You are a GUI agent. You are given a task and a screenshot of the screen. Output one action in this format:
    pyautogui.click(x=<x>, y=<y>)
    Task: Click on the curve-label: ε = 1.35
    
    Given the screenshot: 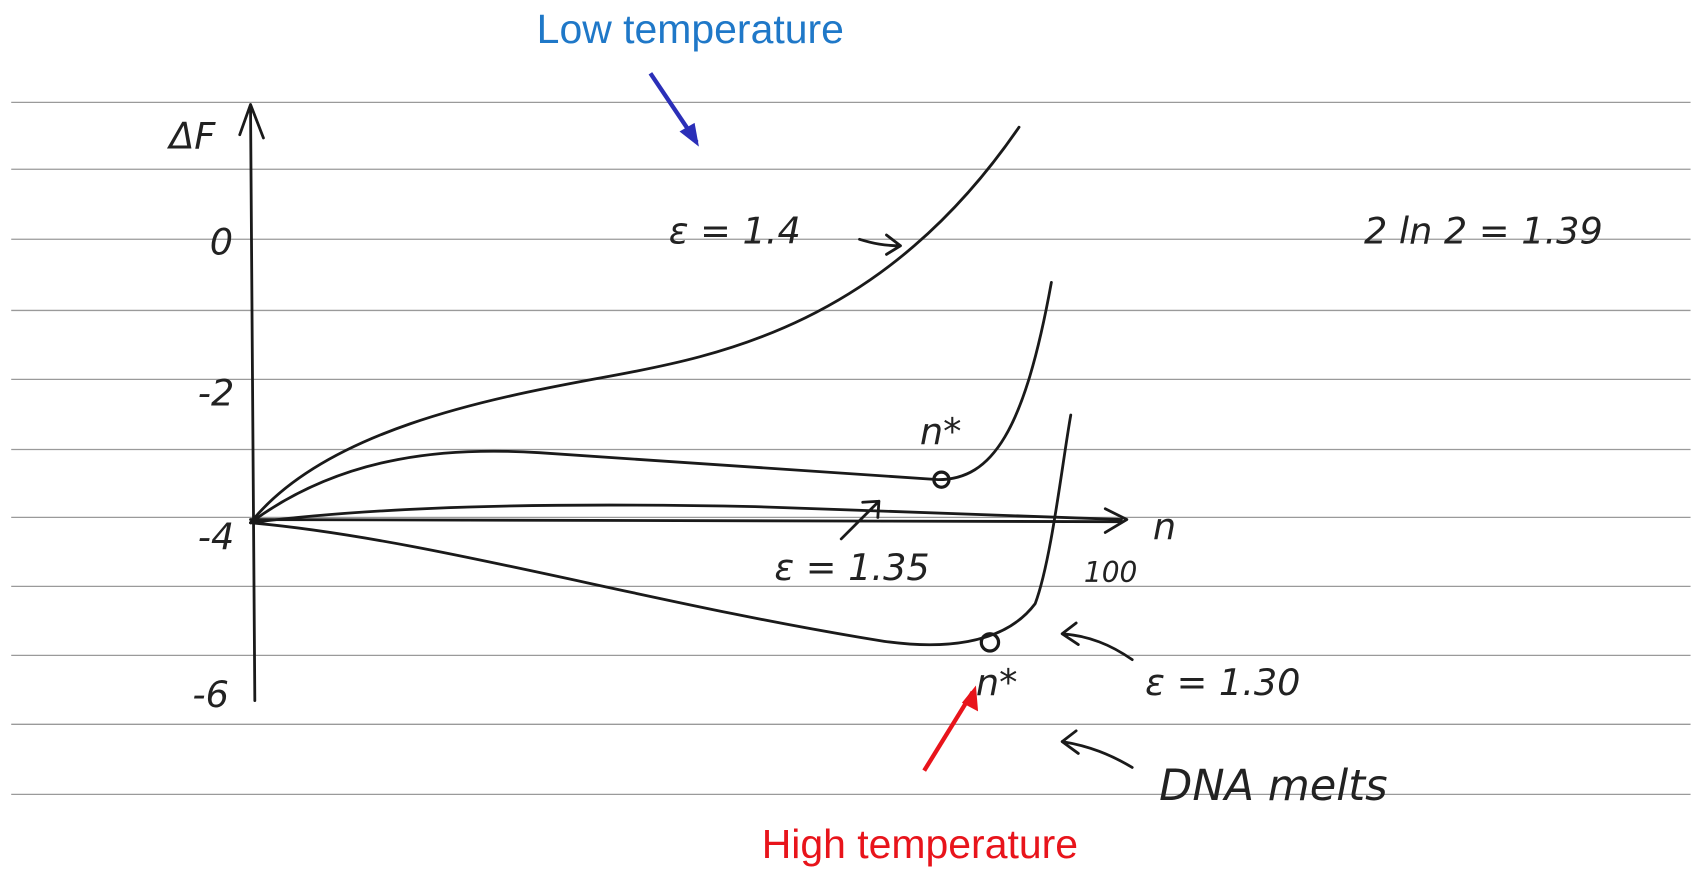 What is the action you would take?
    pyautogui.click(x=851, y=567)
    